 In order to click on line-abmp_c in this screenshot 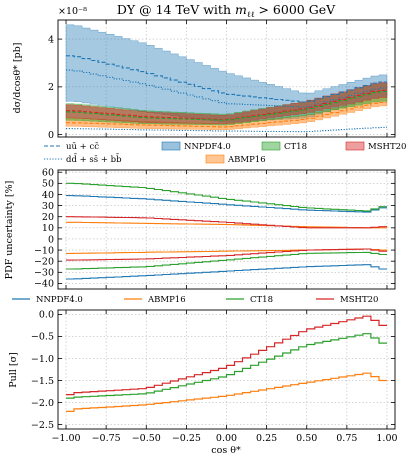, I will do `click(226, 114)`.